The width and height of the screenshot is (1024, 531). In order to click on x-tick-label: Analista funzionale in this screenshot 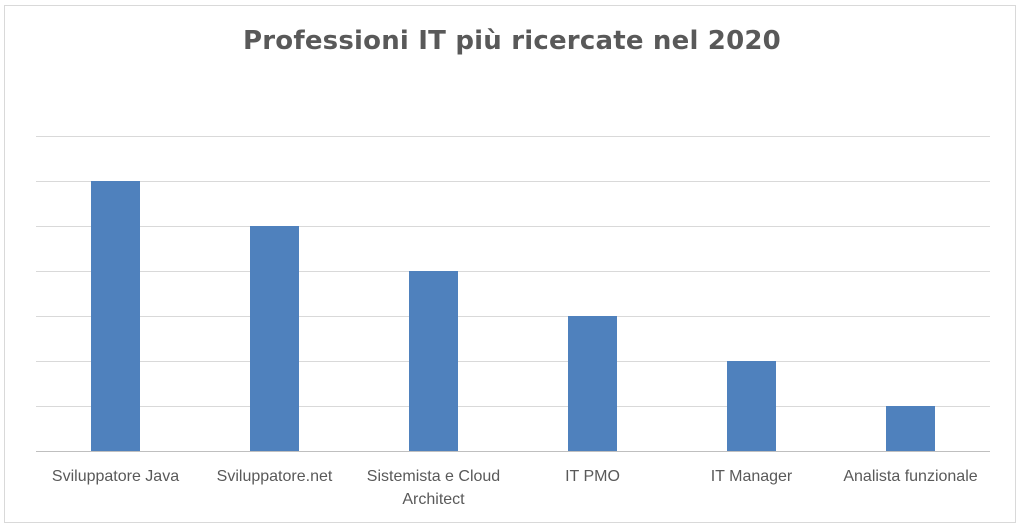, I will do `click(910, 476)`.